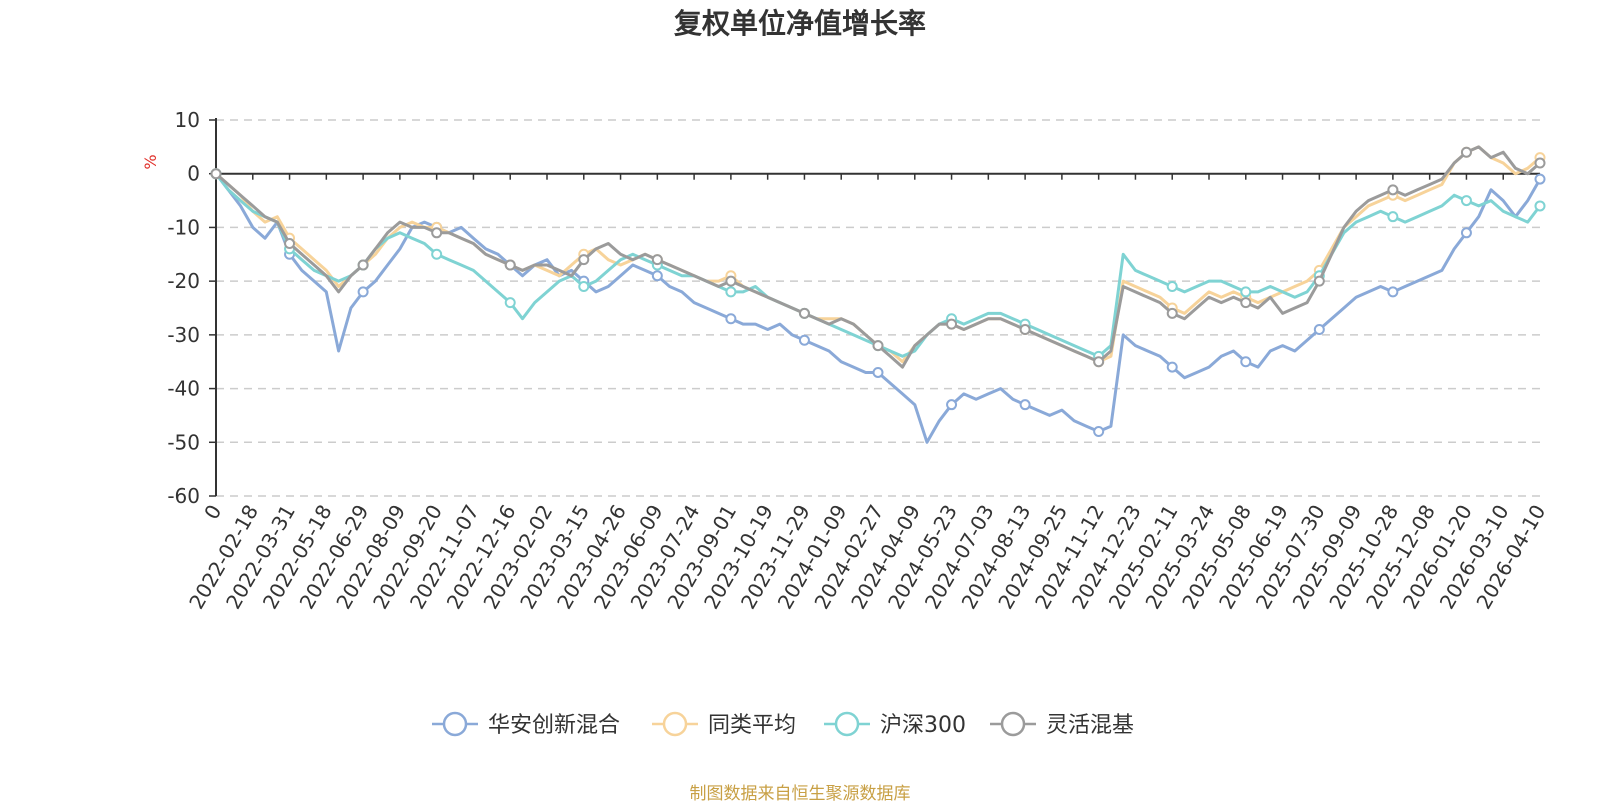 Image resolution: width=1600 pixels, height=804 pixels. What do you see at coordinates (183, 335) in the screenshot?
I see `y-tick-label: -30` at bounding box center [183, 335].